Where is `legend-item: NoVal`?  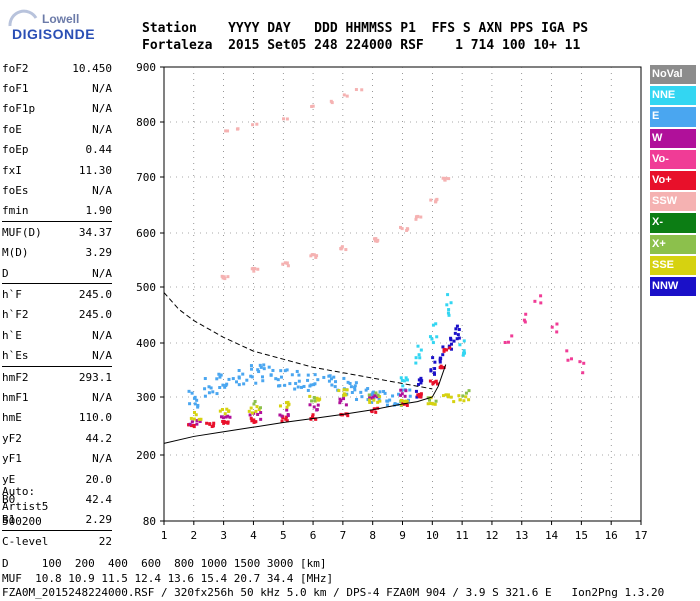 legend-item: NoVal is located at coordinates (673, 75).